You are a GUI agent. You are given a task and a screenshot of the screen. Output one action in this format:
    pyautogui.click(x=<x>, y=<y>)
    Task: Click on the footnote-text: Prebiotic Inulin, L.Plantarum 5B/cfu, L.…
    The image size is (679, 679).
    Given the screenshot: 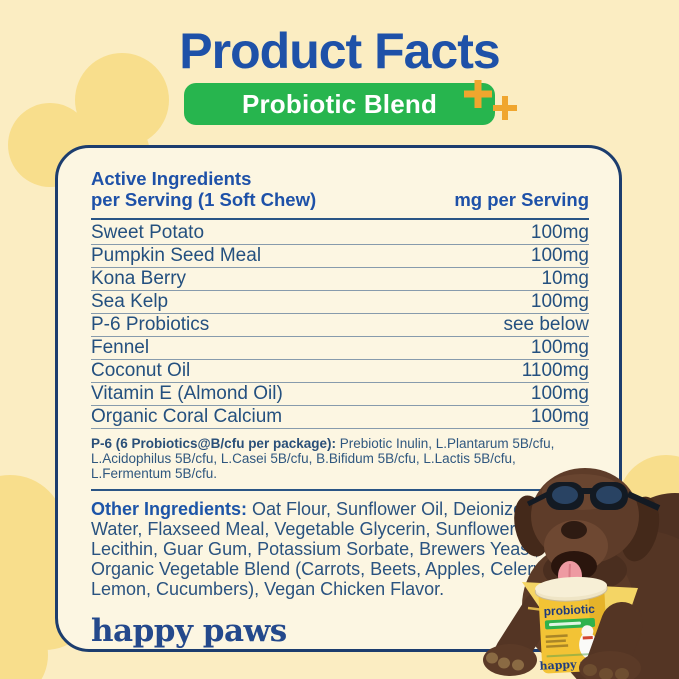 What is the action you would take?
    pyautogui.click(x=323, y=458)
    